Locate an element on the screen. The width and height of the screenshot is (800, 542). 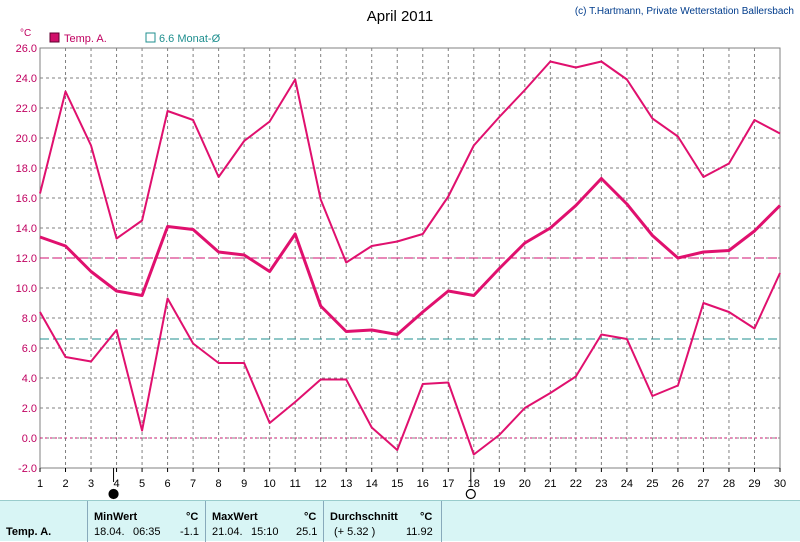
x-tick-label: 8 is located at coordinates (219, 484).